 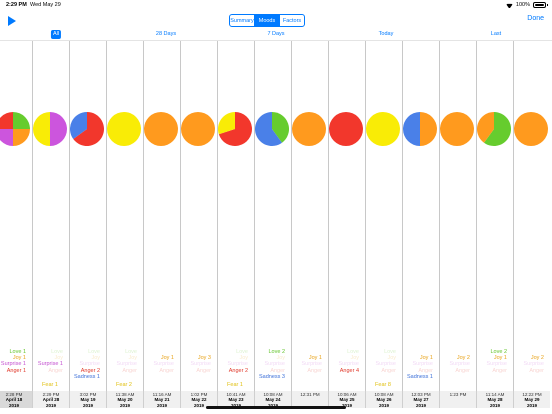 What do you see at coordinates (309, 227) in the screenshot?
I see `entry-column: Joy 1 Surprise Anger 12:31 PM` at bounding box center [309, 227].